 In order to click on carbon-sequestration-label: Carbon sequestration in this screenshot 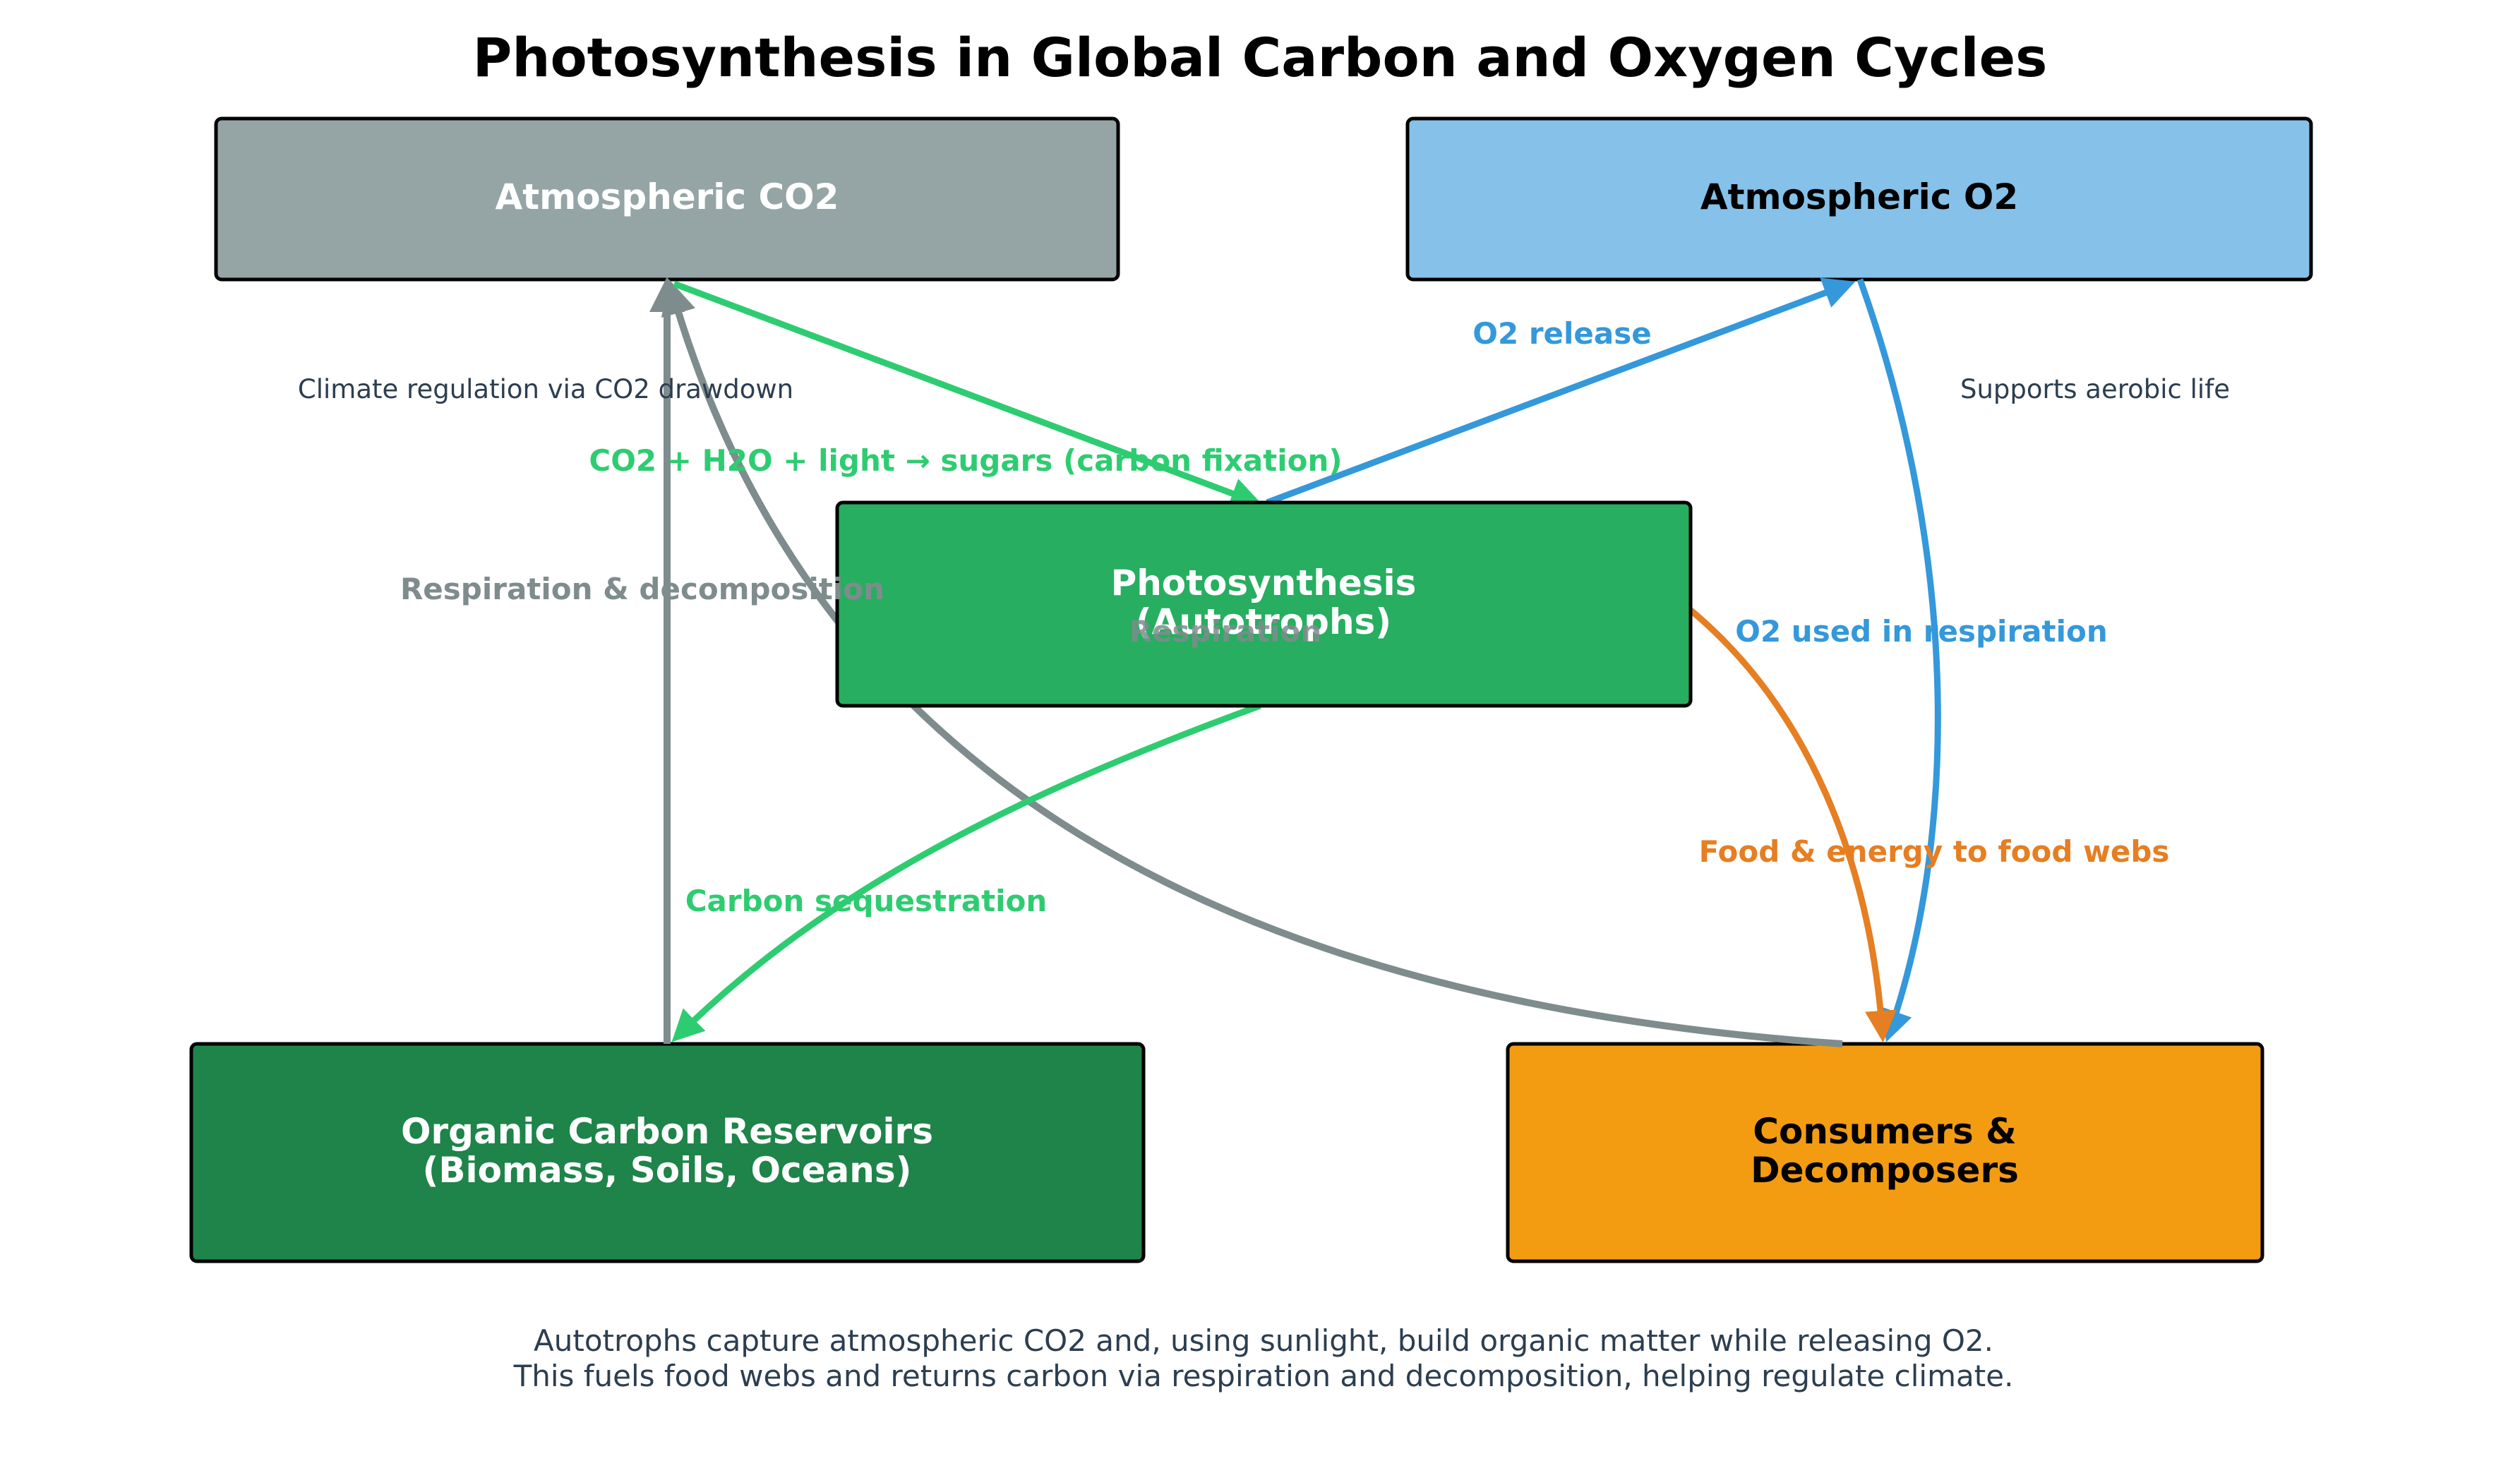, I will do `click(867, 901)`.